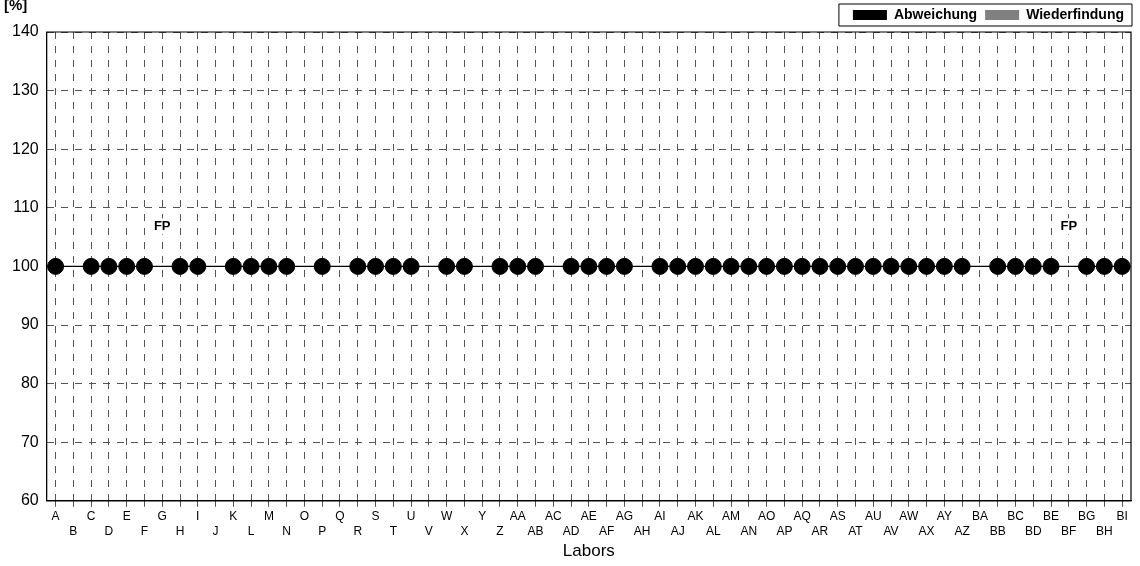 The image size is (1140, 566). I want to click on x-tick-label: X, so click(464, 530).